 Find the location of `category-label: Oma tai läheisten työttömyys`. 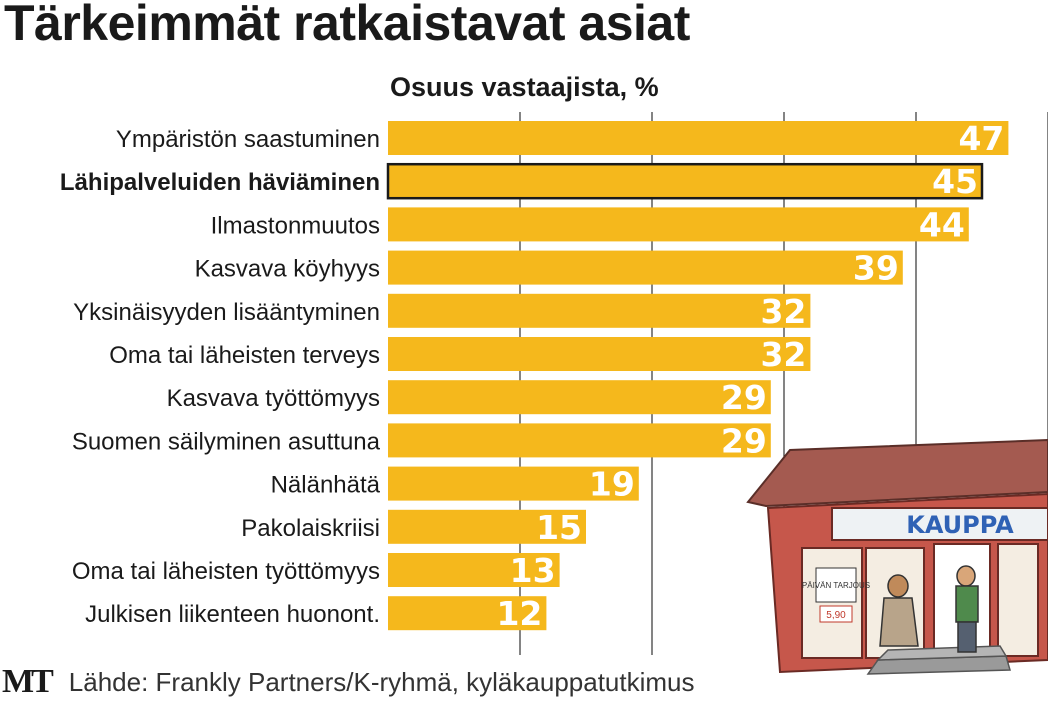

category-label: Oma tai läheisten työttömyys is located at coordinates (226, 571).